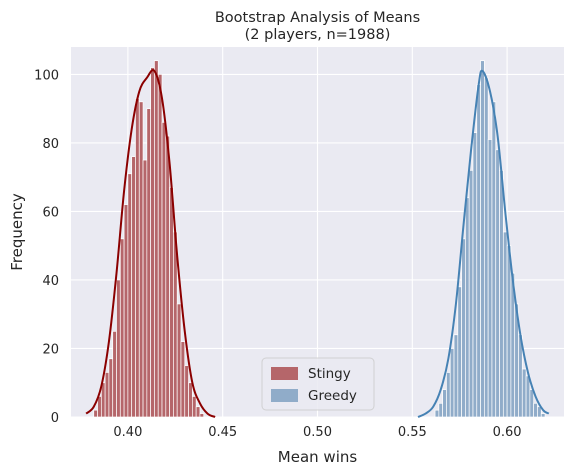 The image size is (575, 475). What do you see at coordinates (46, 75) in the screenshot?
I see `y-tick-label: 100` at bounding box center [46, 75].